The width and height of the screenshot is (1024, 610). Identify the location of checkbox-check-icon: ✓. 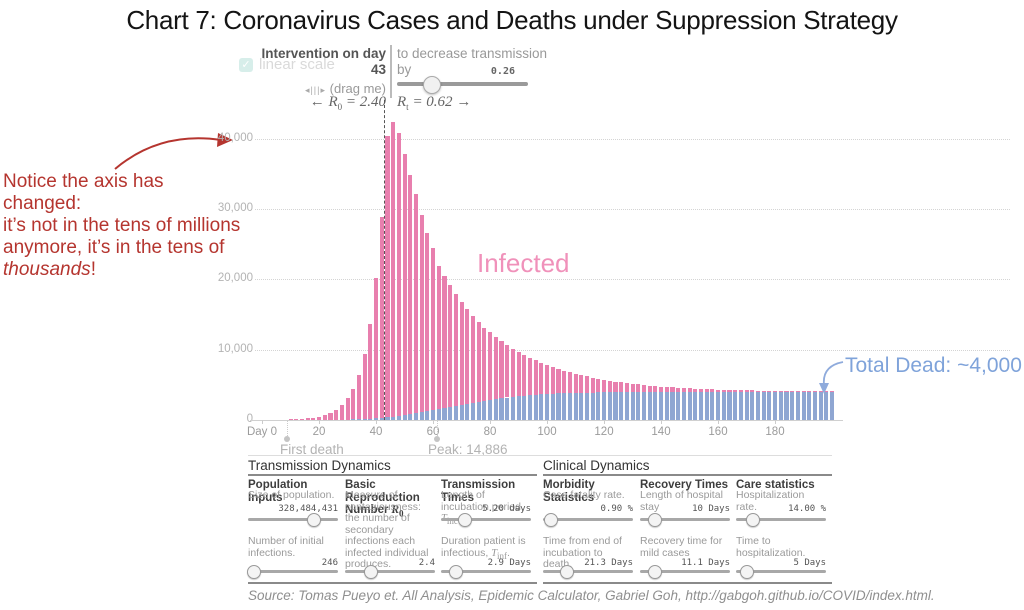
(246, 64).